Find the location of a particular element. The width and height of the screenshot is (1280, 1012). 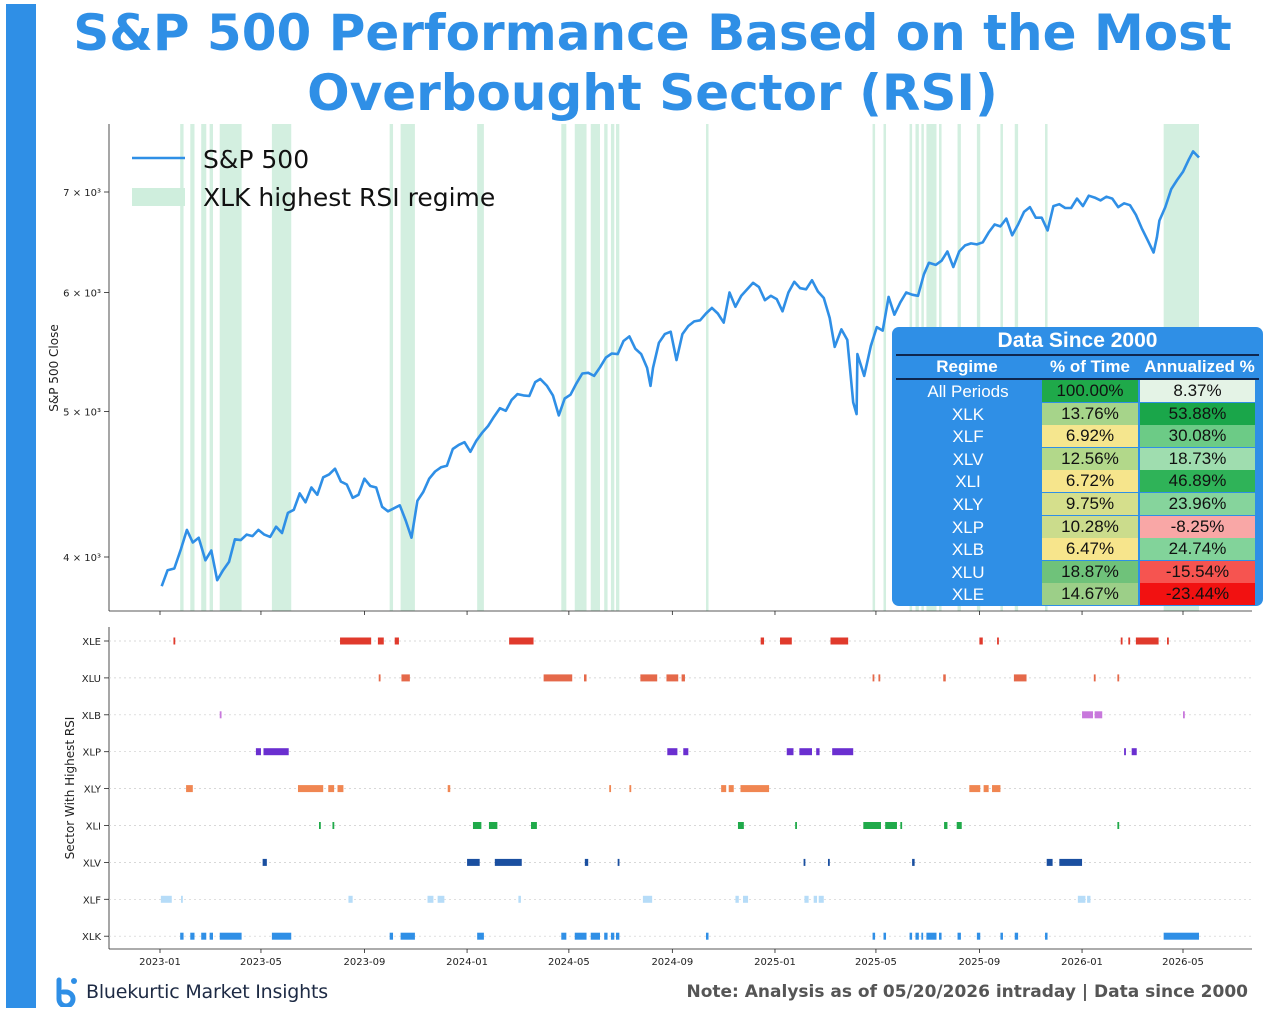

bottom-y-ticks: XLE XLU XLB XLP XLY XLI XLV XLF XLK is located at coordinates (95, 790).